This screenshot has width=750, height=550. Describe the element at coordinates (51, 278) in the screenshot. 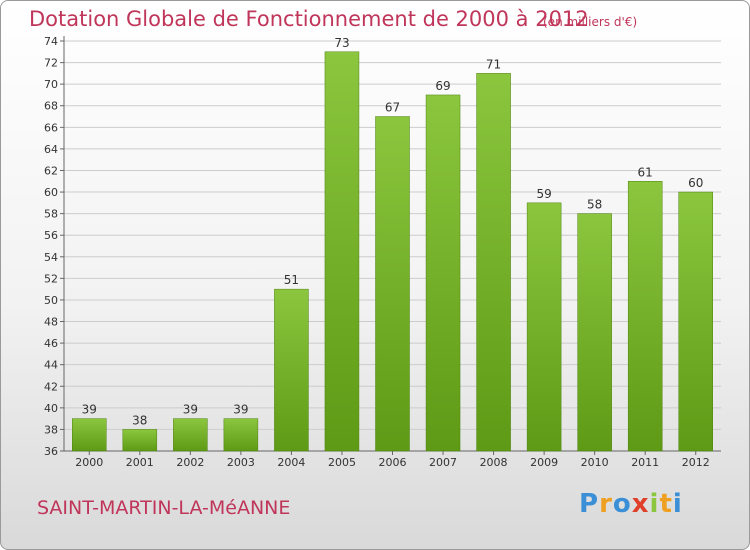

I see `y-tick-label: 52` at that location.